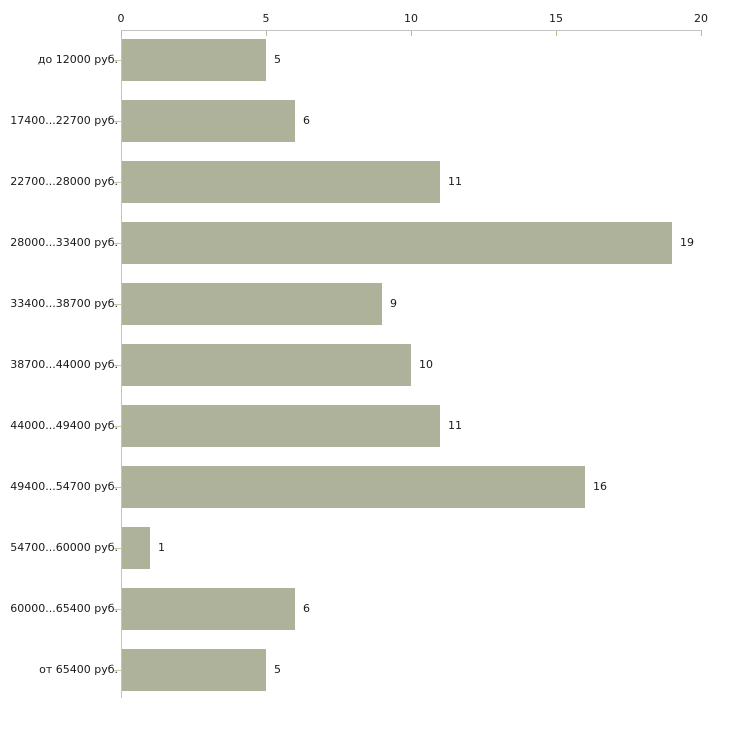  What do you see at coordinates (78, 669) in the screenshot?
I see `category-label: от 65400 руб.` at bounding box center [78, 669].